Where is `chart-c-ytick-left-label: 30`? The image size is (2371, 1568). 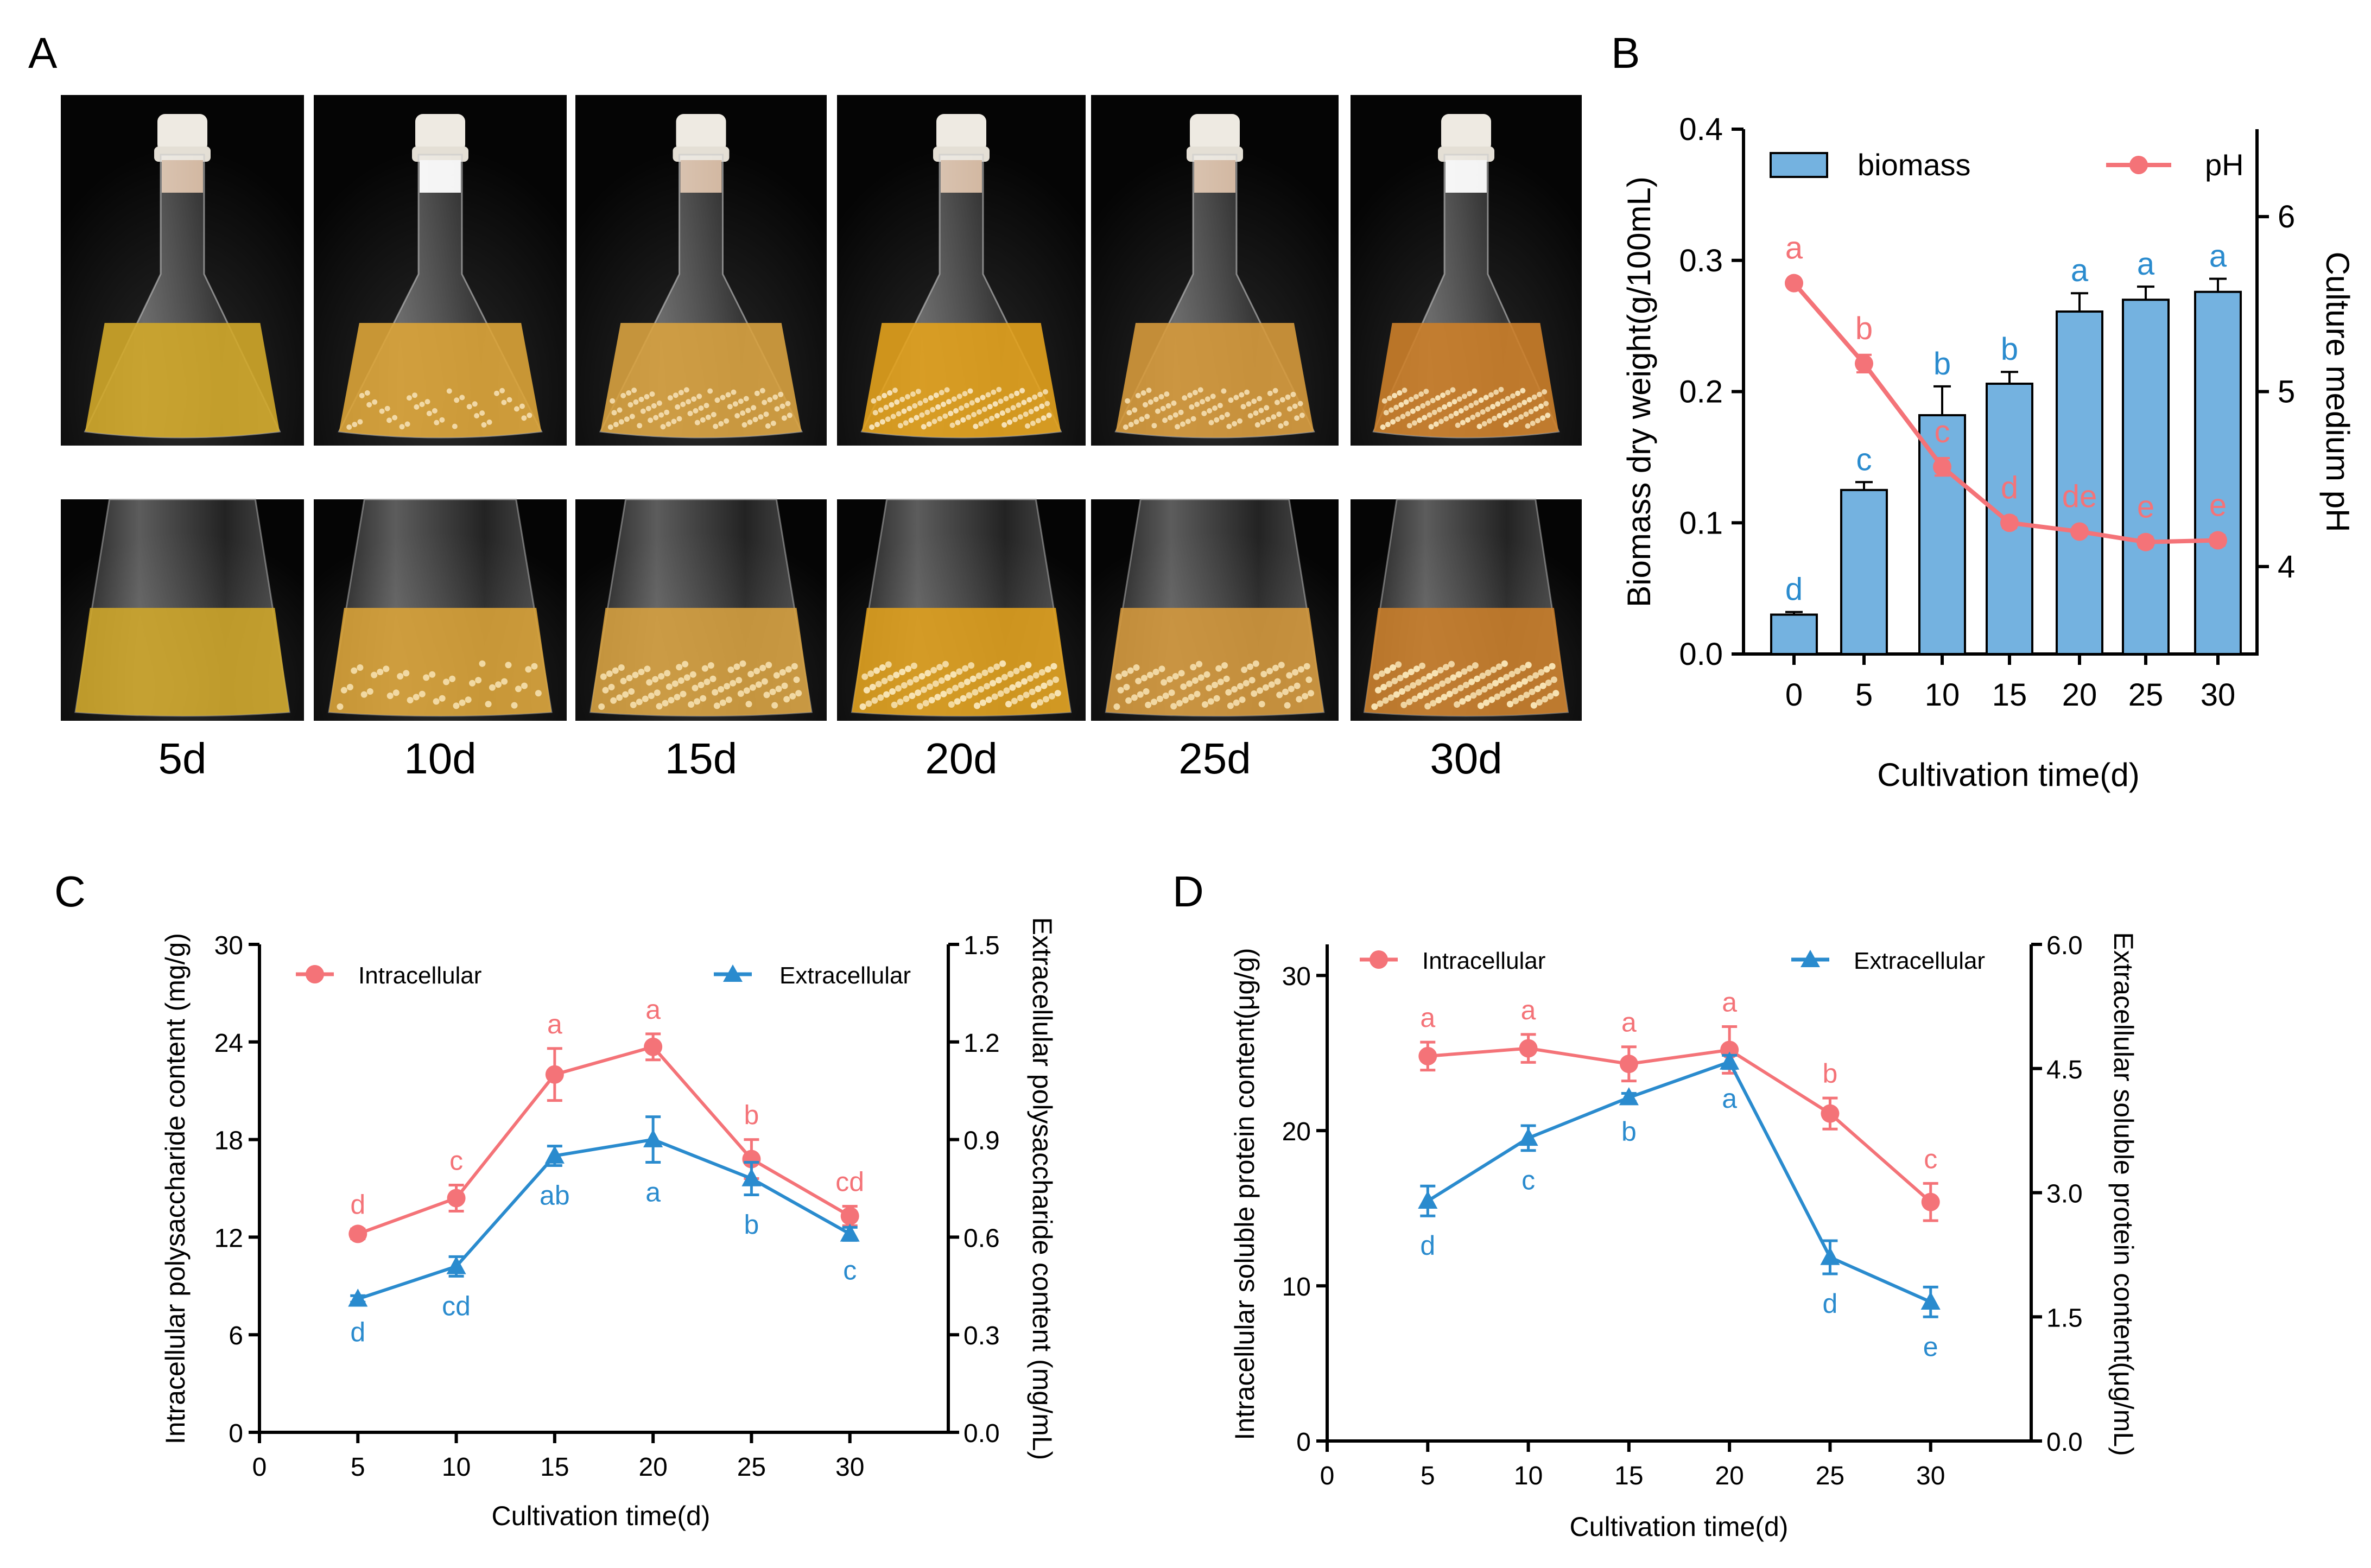 chart-c-ytick-left-label: 30 is located at coordinates (228, 945).